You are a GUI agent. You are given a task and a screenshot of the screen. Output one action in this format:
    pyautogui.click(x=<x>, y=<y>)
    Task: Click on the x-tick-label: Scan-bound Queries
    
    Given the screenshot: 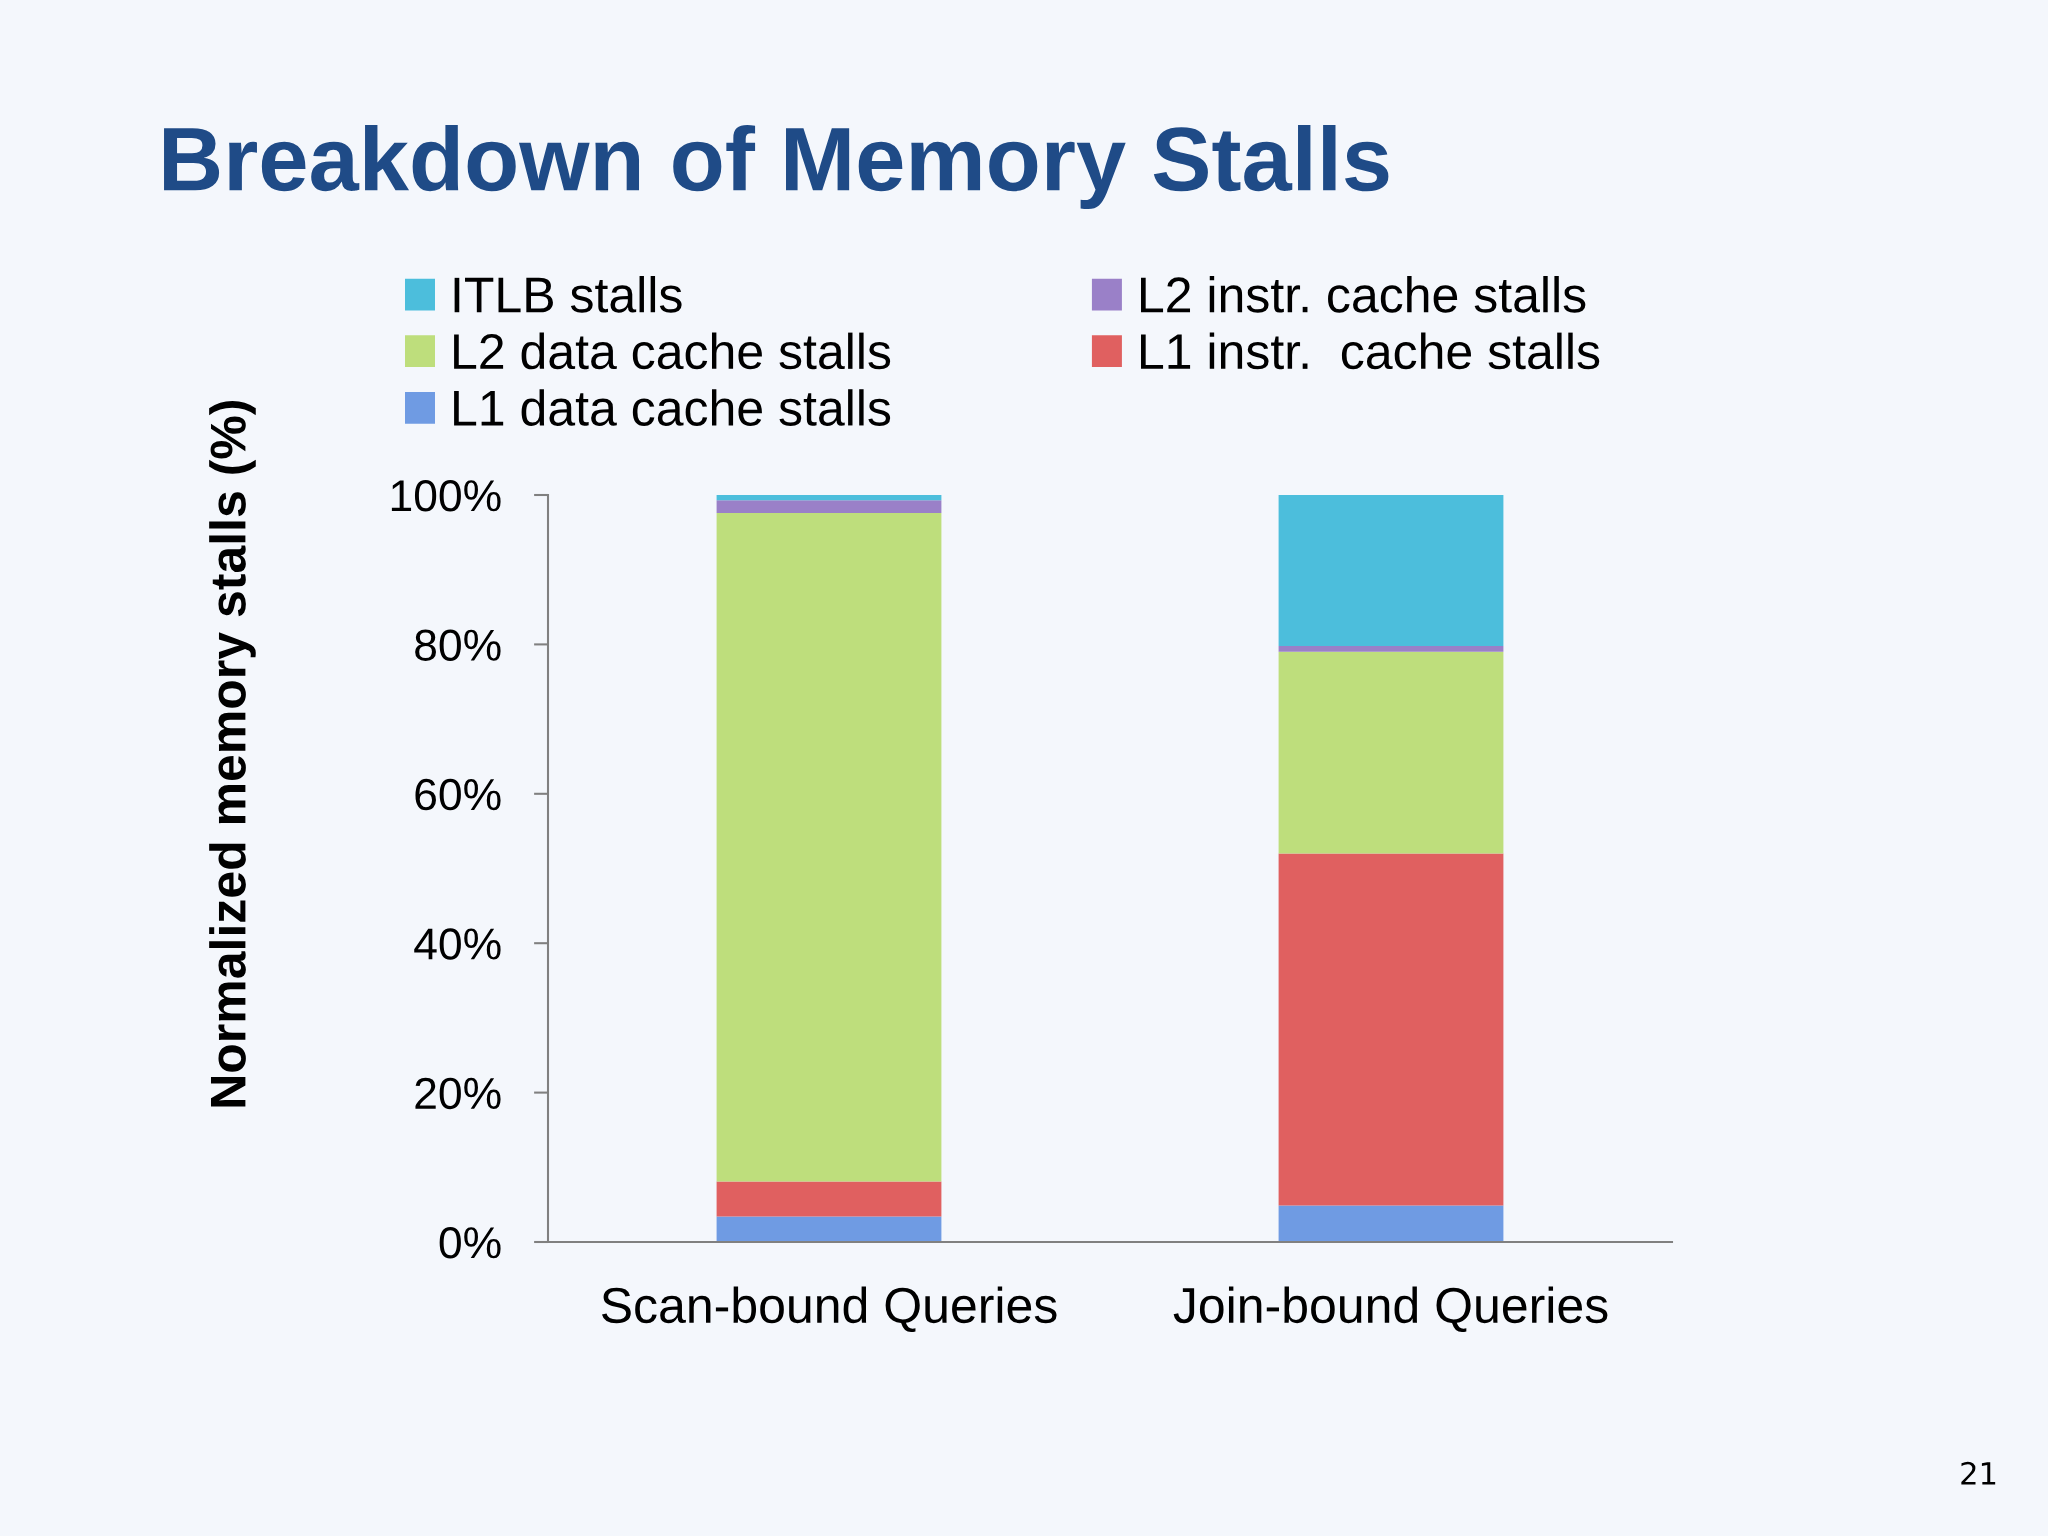 What is the action you would take?
    pyautogui.click(x=829, y=1309)
    